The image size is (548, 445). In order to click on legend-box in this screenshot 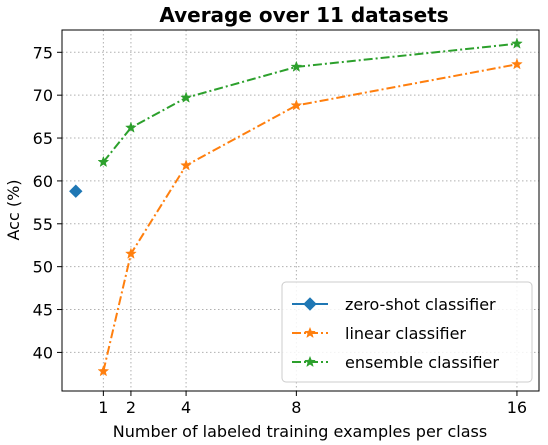, I will do `click(407, 332)`.